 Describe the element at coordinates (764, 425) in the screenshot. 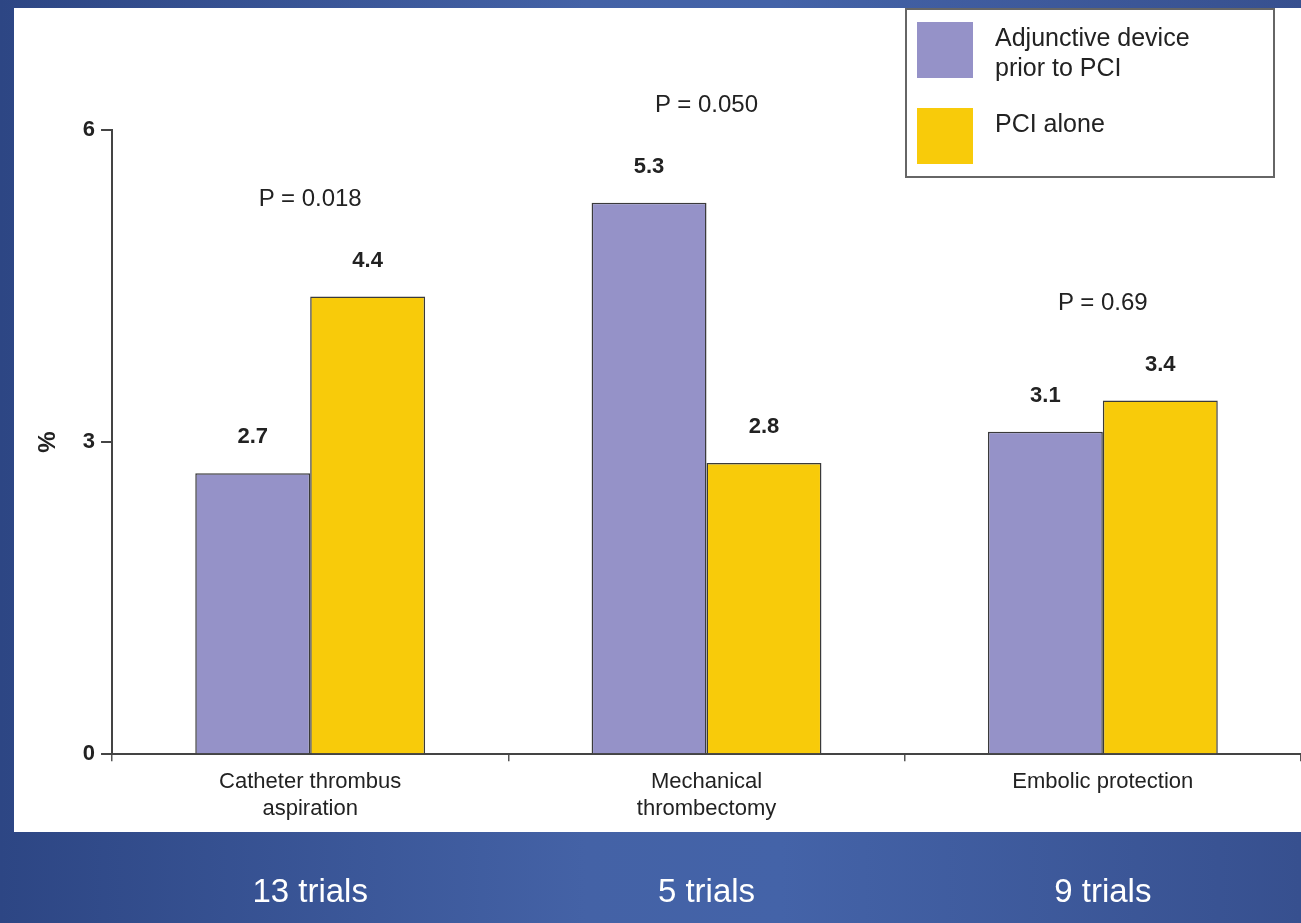

I see `data-label: 2.8` at that location.